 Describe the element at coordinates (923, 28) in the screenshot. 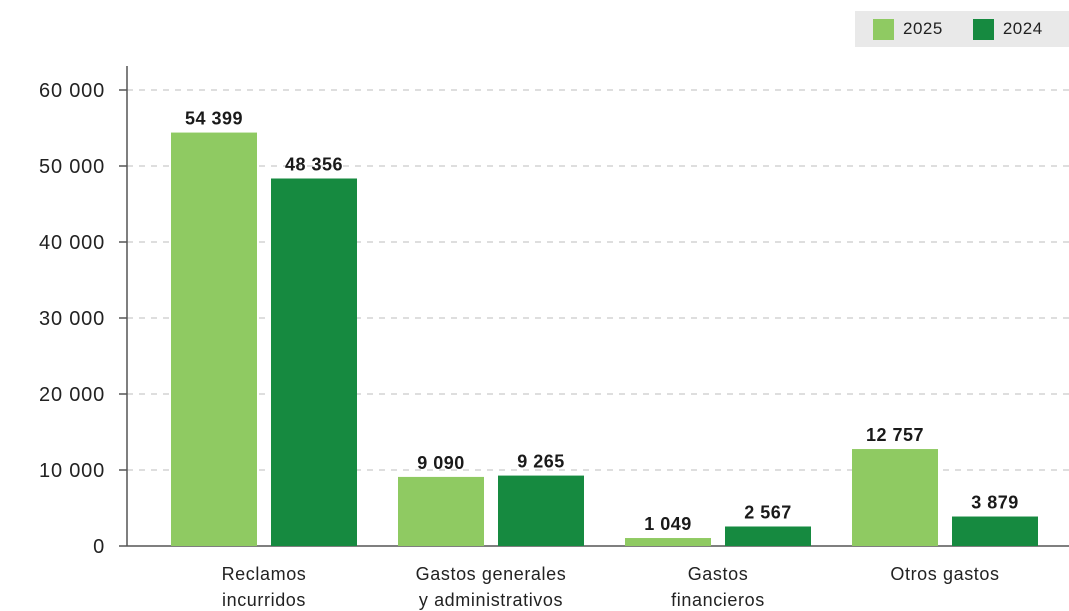

I see `legend-label-2025: 2025` at that location.